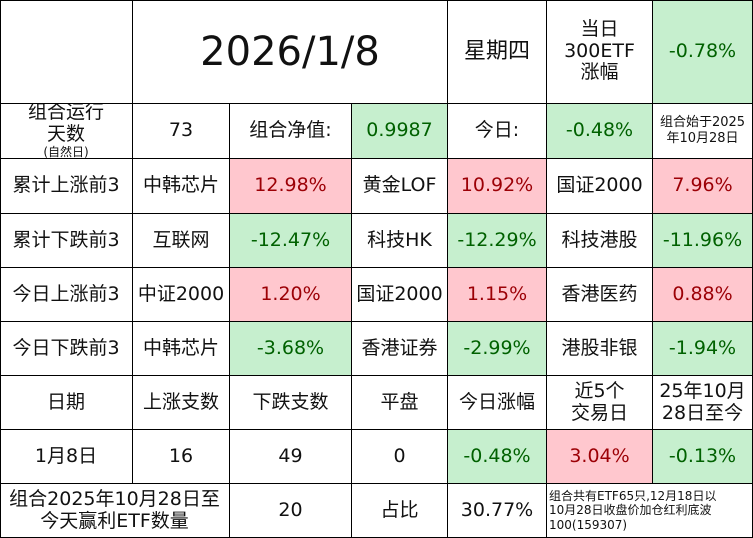  What do you see at coordinates (66, 295) in the screenshot?
I see `ranking-label: 今日上涨前3` at bounding box center [66, 295].